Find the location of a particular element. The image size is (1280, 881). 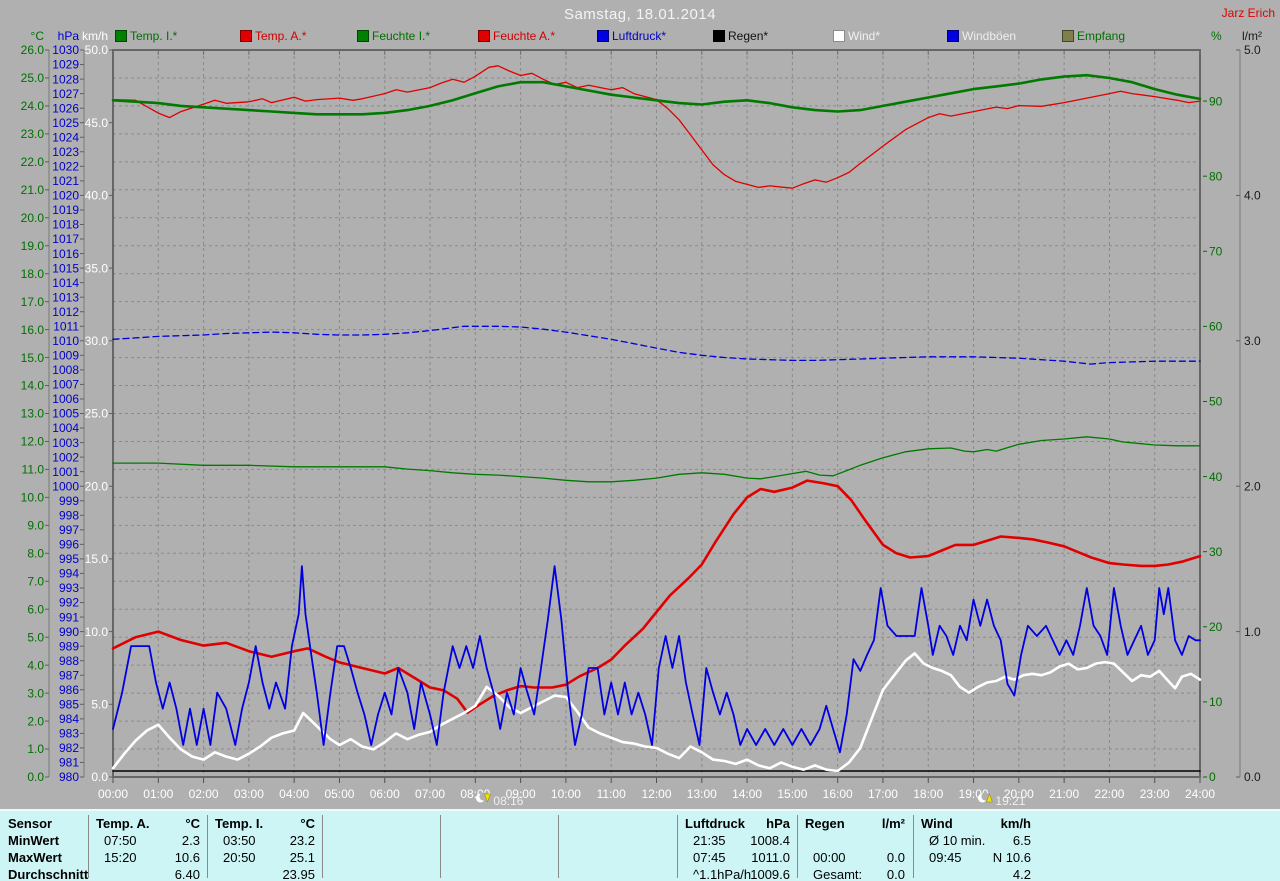

legend-swatch-luftdruck is located at coordinates (603, 36).